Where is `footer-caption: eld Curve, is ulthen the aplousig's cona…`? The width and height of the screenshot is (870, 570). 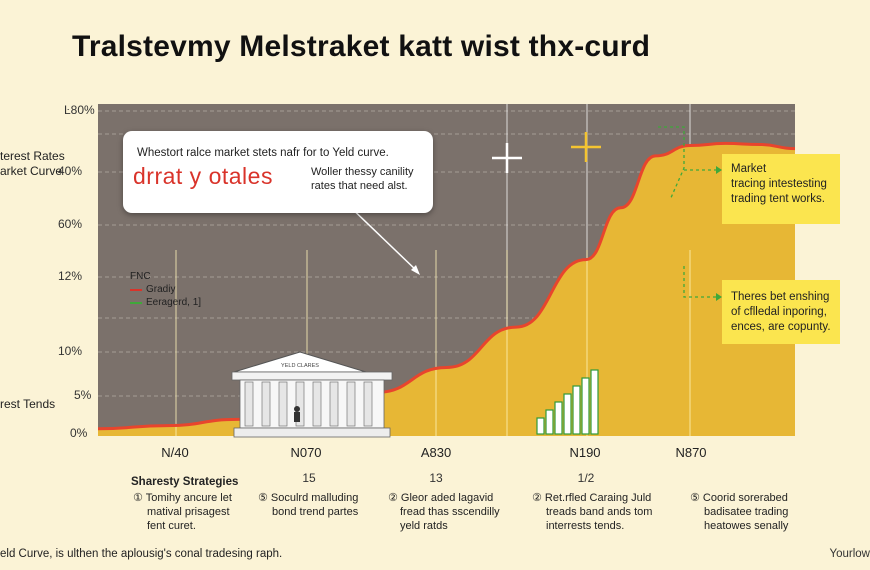
footer-caption: eld Curve, is ulthen the aplousig's cona… is located at coordinates (141, 554).